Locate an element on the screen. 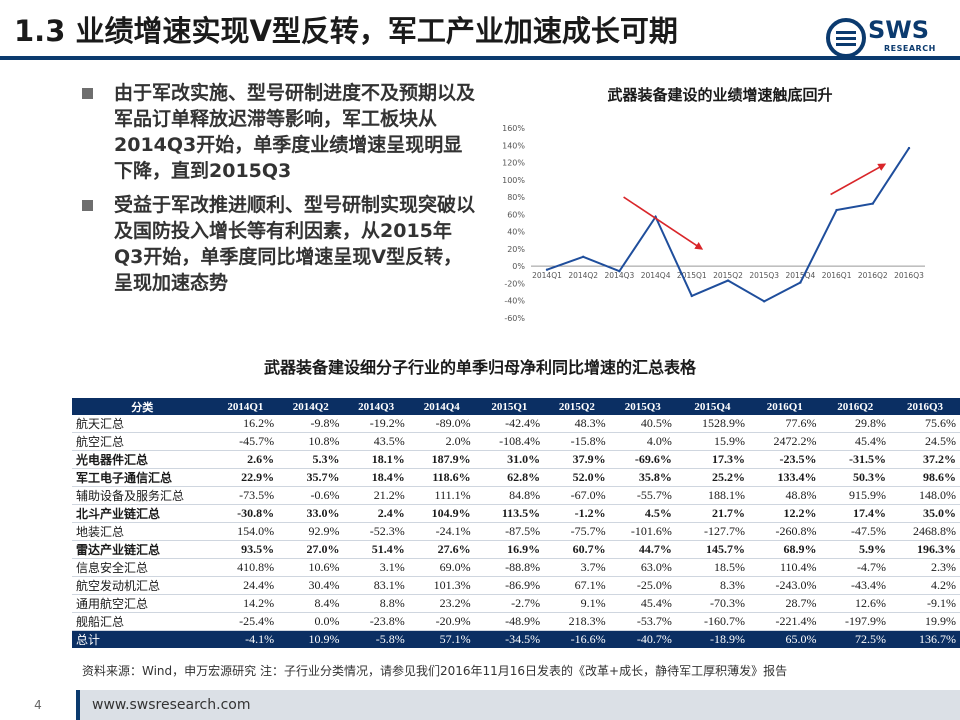 This screenshot has height=720, width=960. x-tick-label: 2014Q2 is located at coordinates (583, 275).